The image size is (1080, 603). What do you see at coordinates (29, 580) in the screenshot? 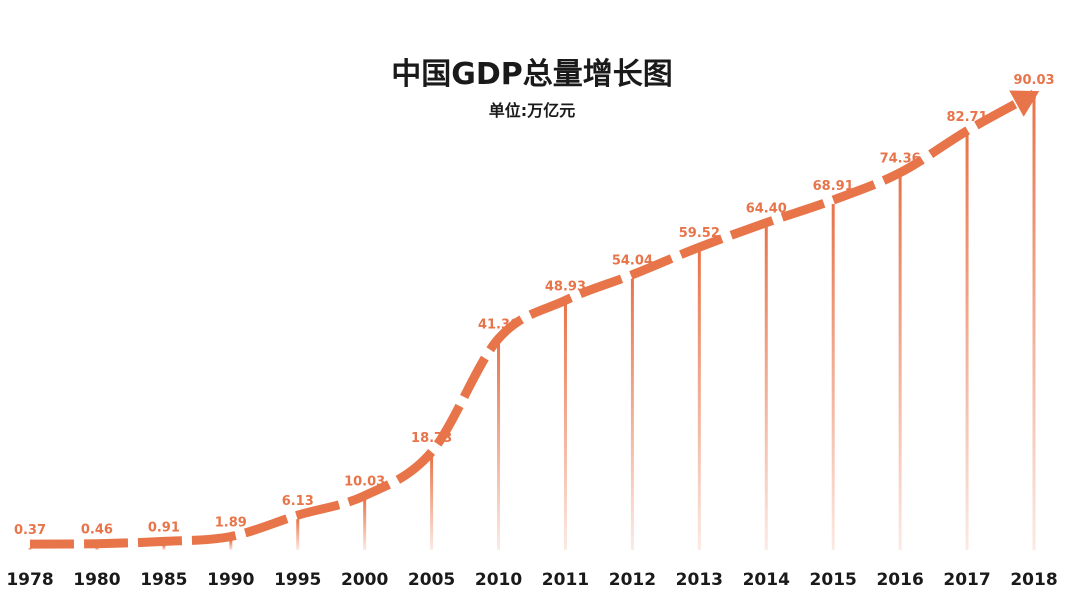
I see `x-tick-label-1978: 1978` at bounding box center [29, 580].